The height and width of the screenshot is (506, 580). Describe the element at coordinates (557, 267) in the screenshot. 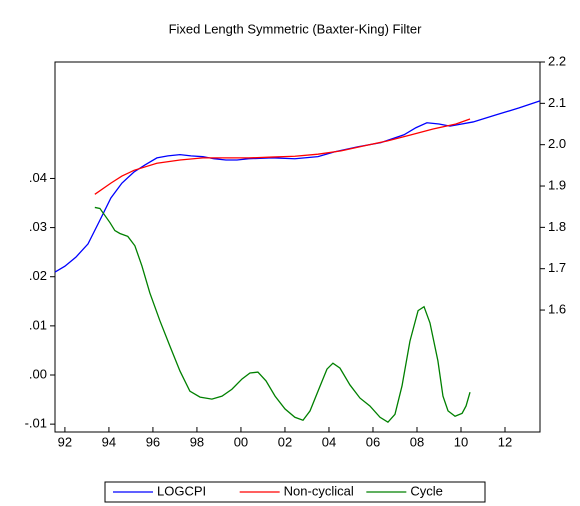

I see `y2-tick-label: 1.7` at that location.